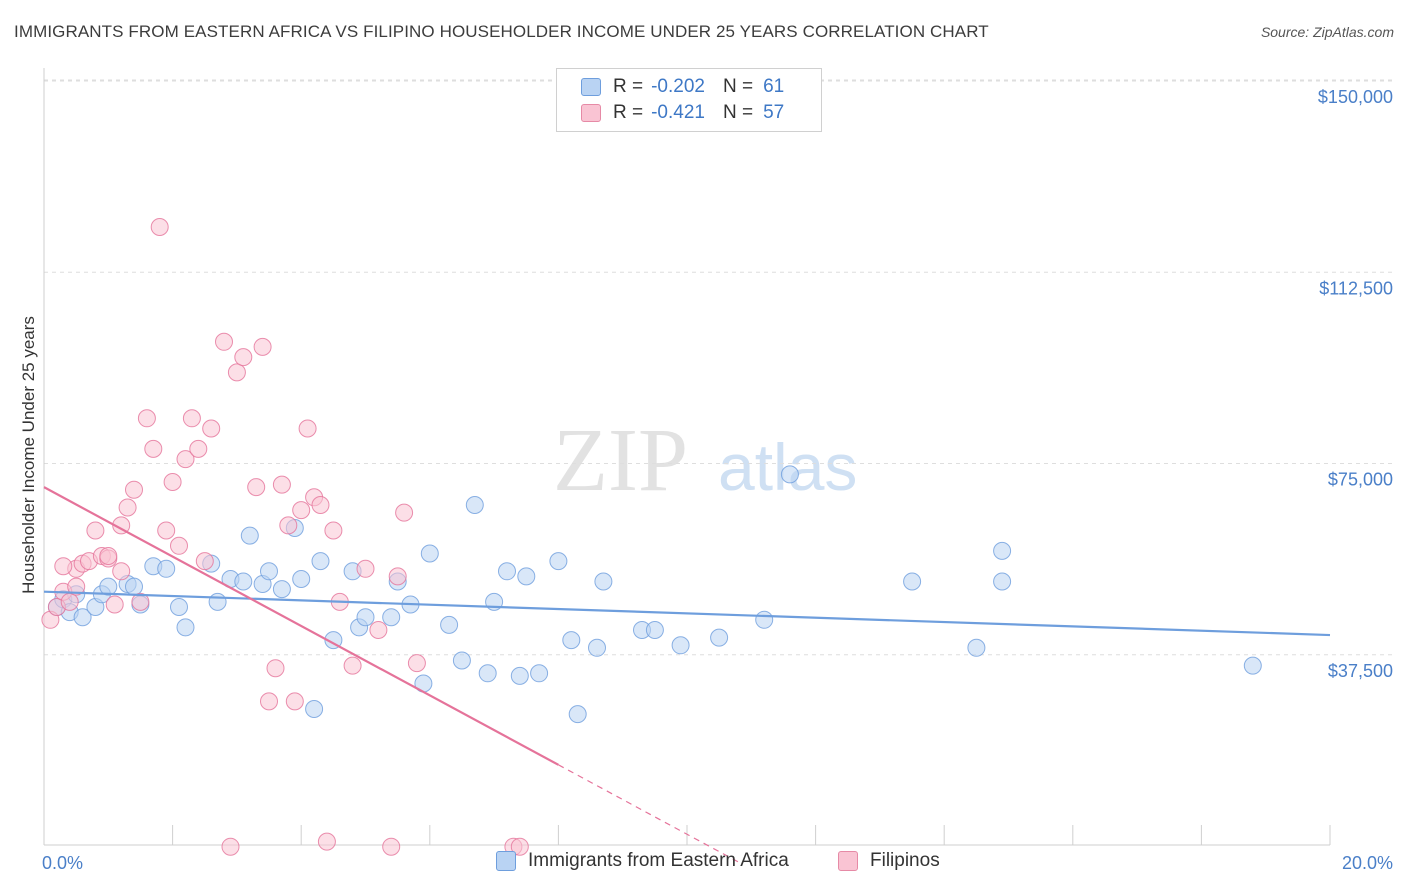  I want to click on legend-item-eastern-africa: Immigrants from Eastern Africa, so click(642, 861).